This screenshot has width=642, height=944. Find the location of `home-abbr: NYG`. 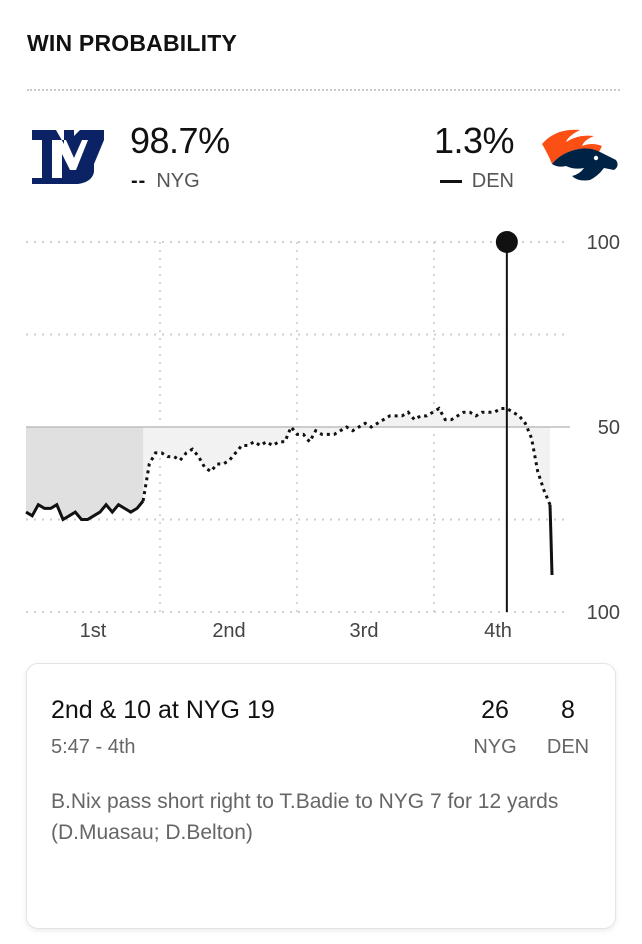

home-abbr: NYG is located at coordinates (178, 181).